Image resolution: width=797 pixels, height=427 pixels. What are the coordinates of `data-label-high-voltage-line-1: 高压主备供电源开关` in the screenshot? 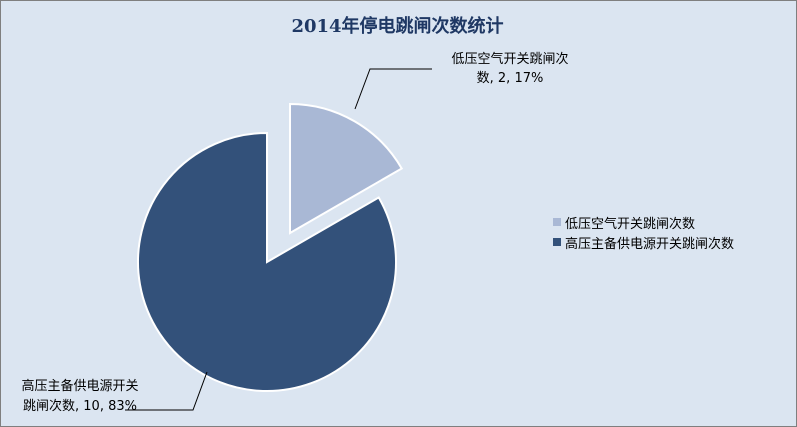 It's located at (79, 386).